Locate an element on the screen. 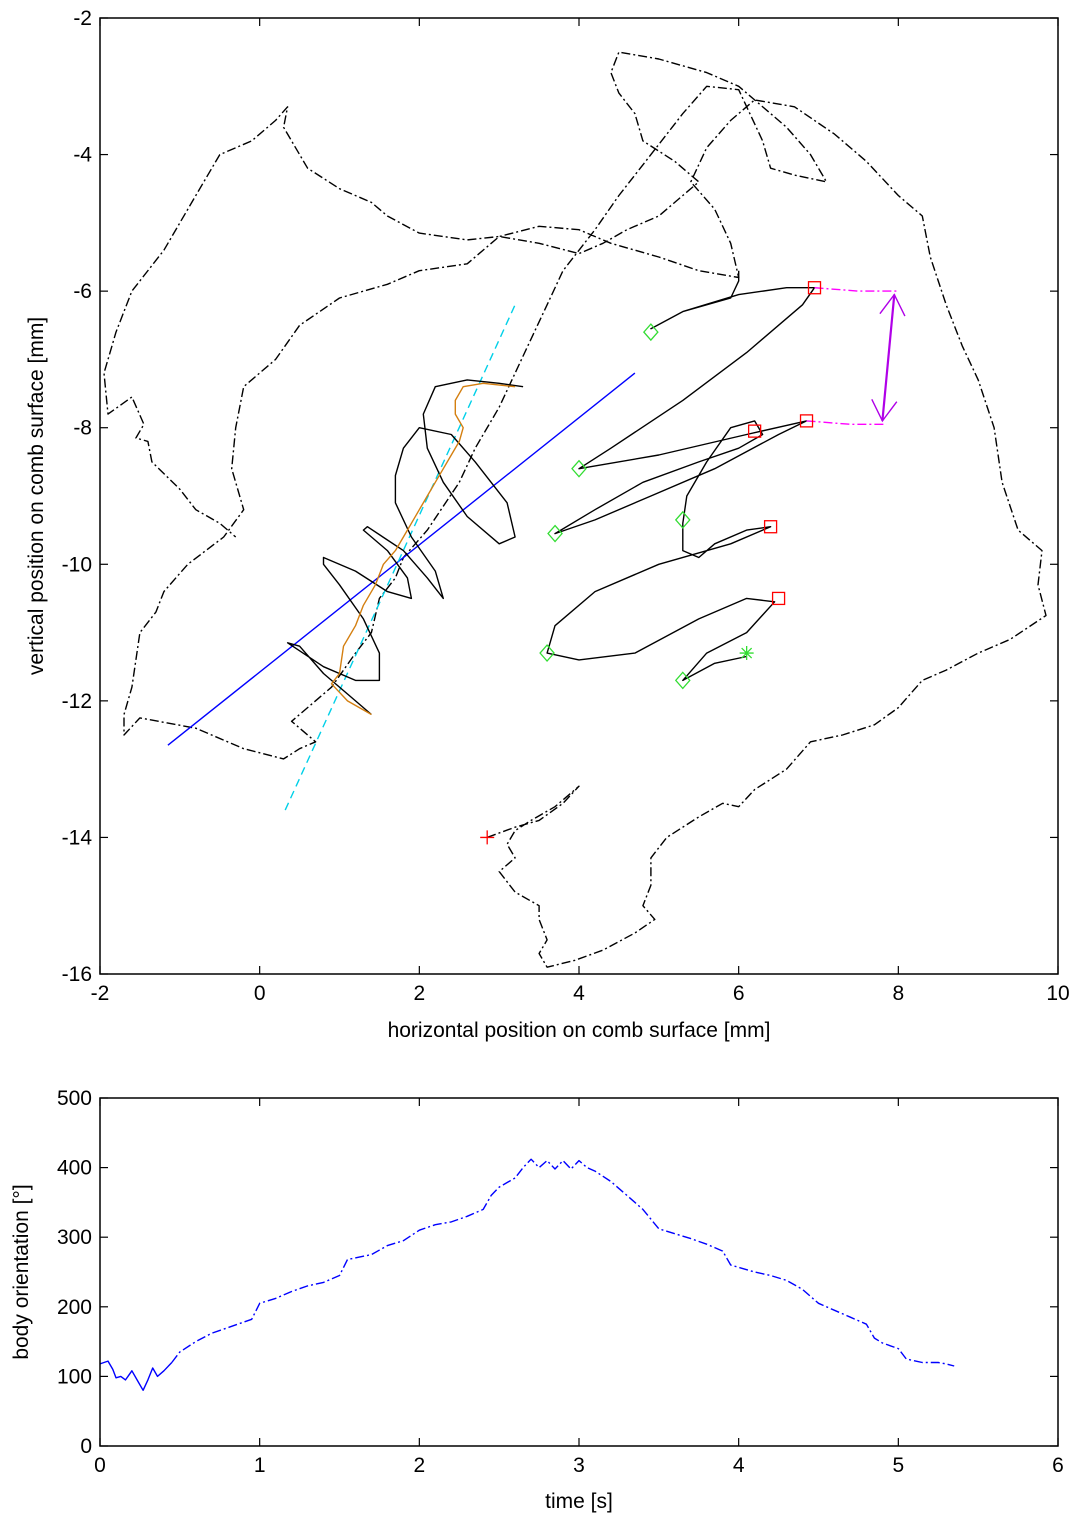 Image resolution: width=1077 pixels, height=1520 pixels. orientation-xtick-label-1: 1 is located at coordinates (260, 1465).